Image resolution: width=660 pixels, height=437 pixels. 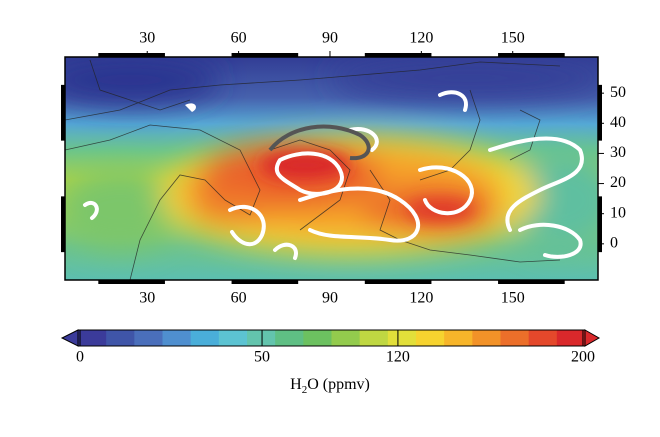 I want to click on y-tick-label: 40, so click(x=618, y=122).